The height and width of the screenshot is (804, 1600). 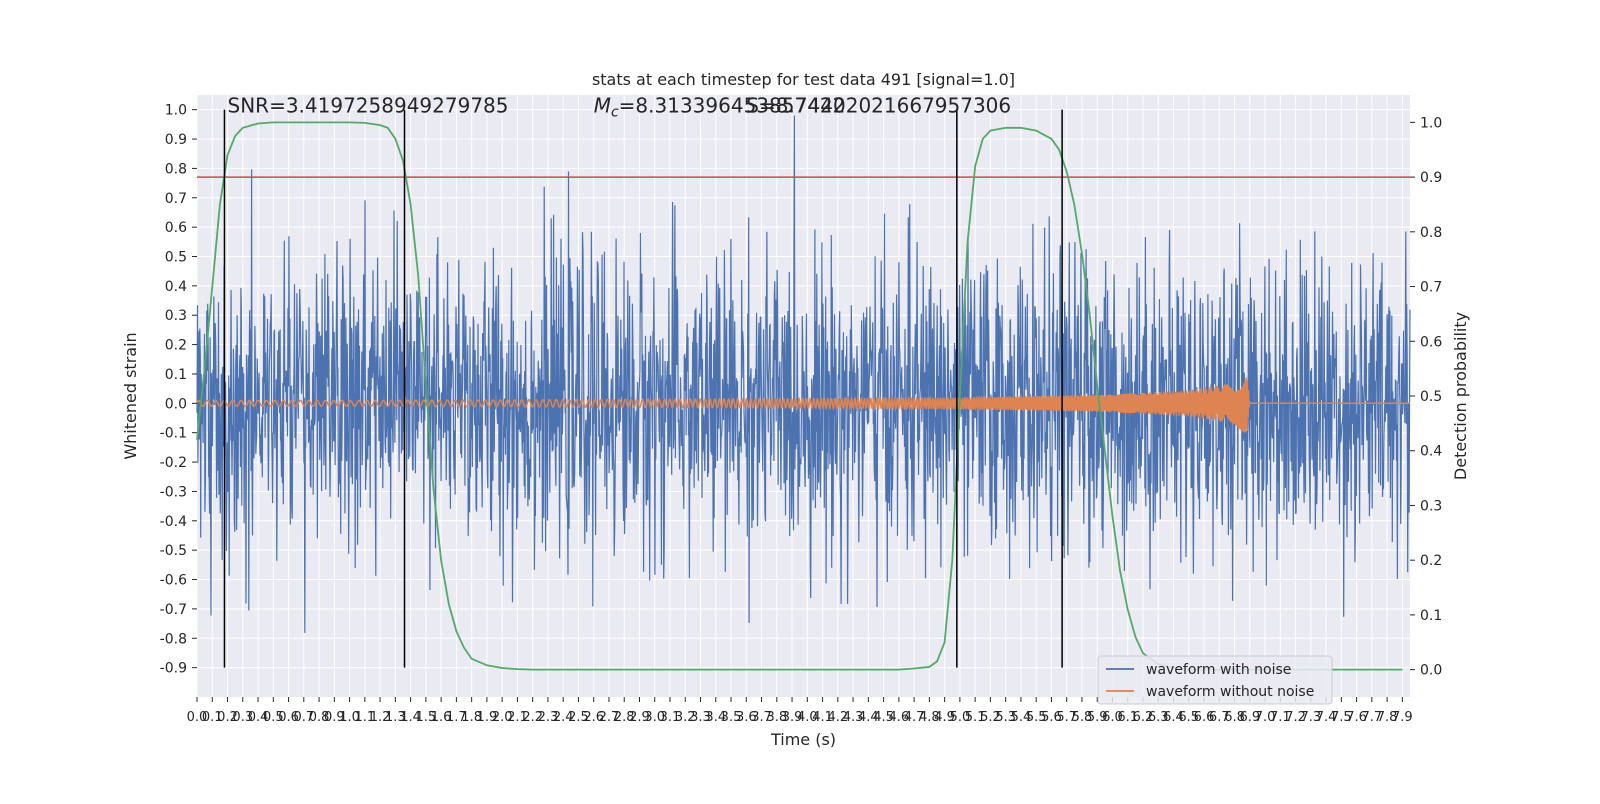 I want to click on x-tick-label: 4.2, so click(x=837, y=717).